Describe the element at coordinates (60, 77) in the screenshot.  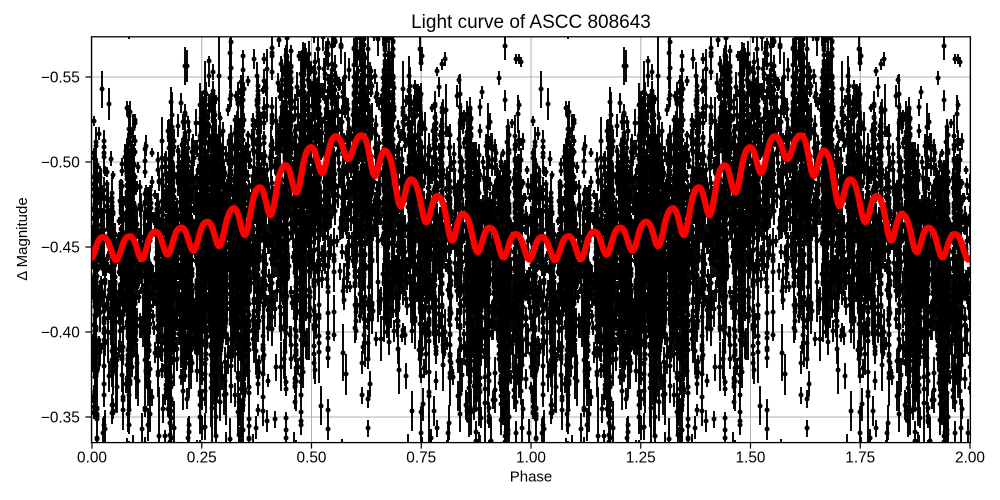
I see `svg-text: −0.55` at that location.